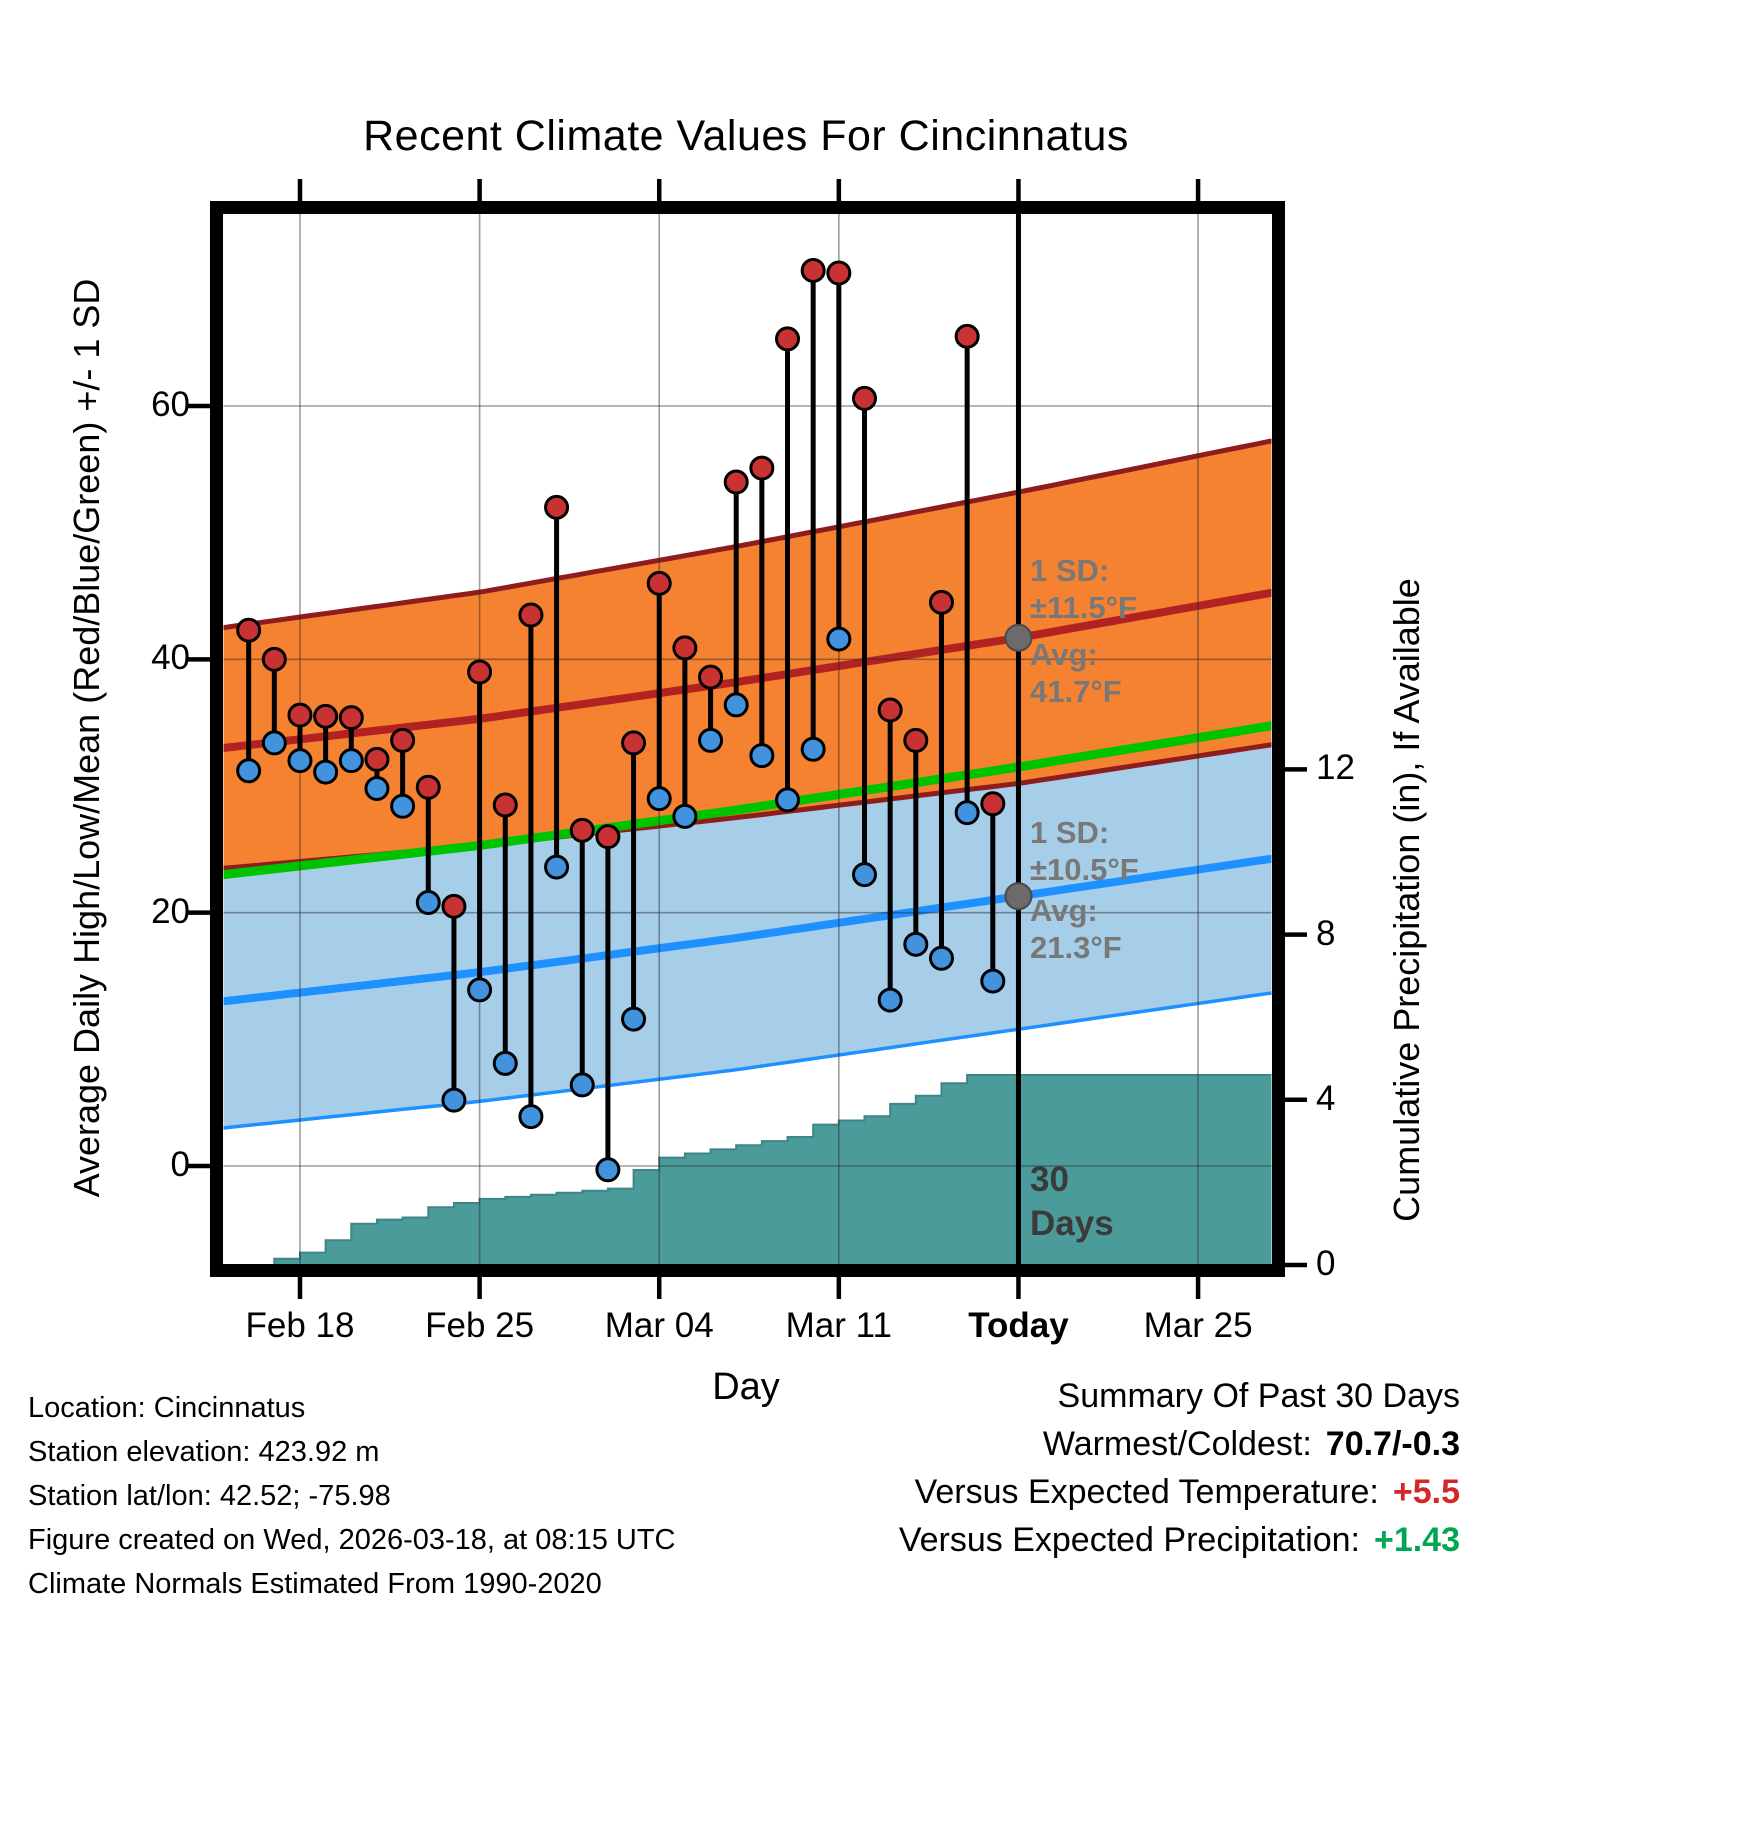 The image size is (1748, 1828). Describe the element at coordinates (1392, 1444) in the screenshot. I see `warmest-value: 70.7/-0.3` at that location.